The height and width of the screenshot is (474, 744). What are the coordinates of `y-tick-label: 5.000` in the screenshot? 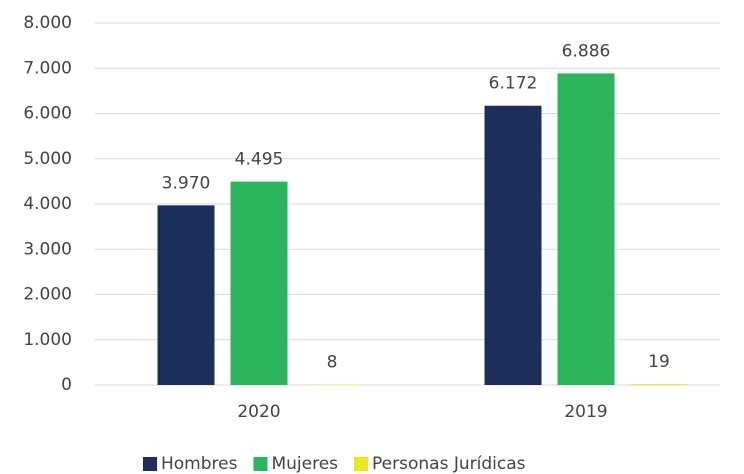 It's located at (47, 159).